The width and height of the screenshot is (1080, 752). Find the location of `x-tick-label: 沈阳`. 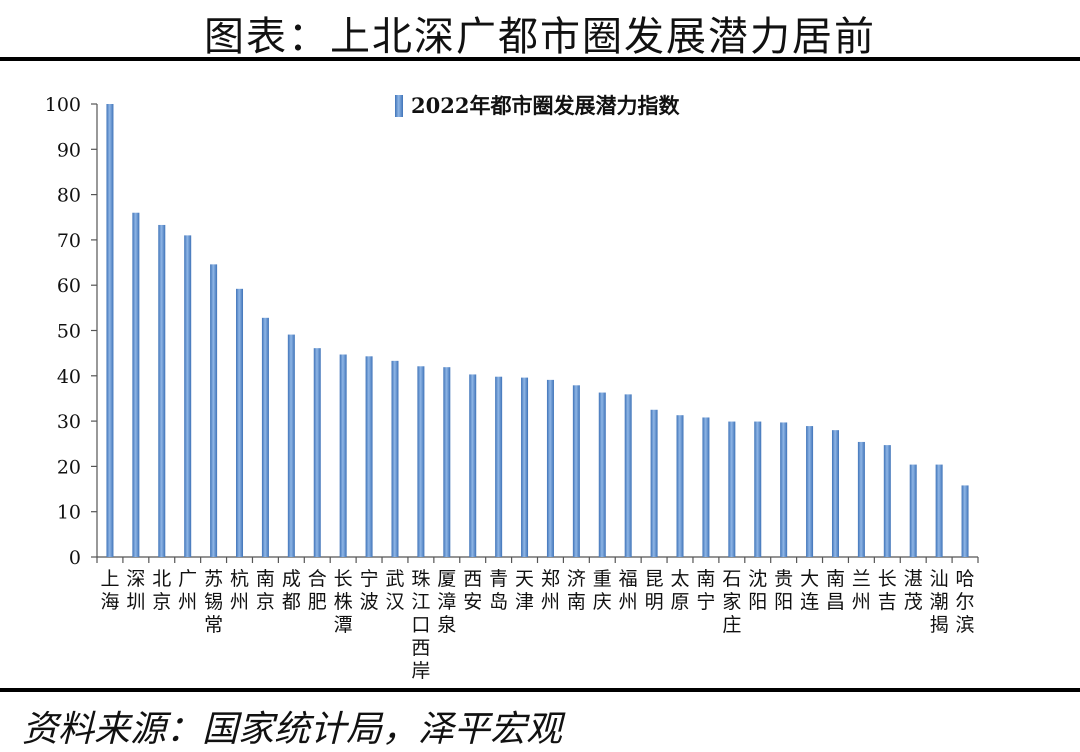

x-tick-label: 沈阳 is located at coordinates (757, 590).